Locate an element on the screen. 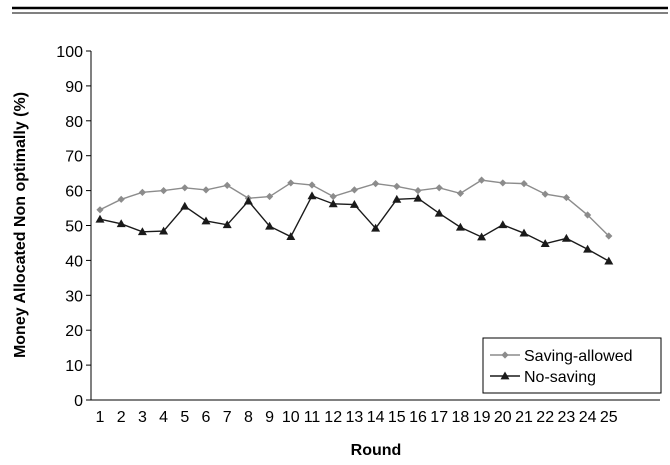  series-saving-allowed is located at coordinates (354, 208).